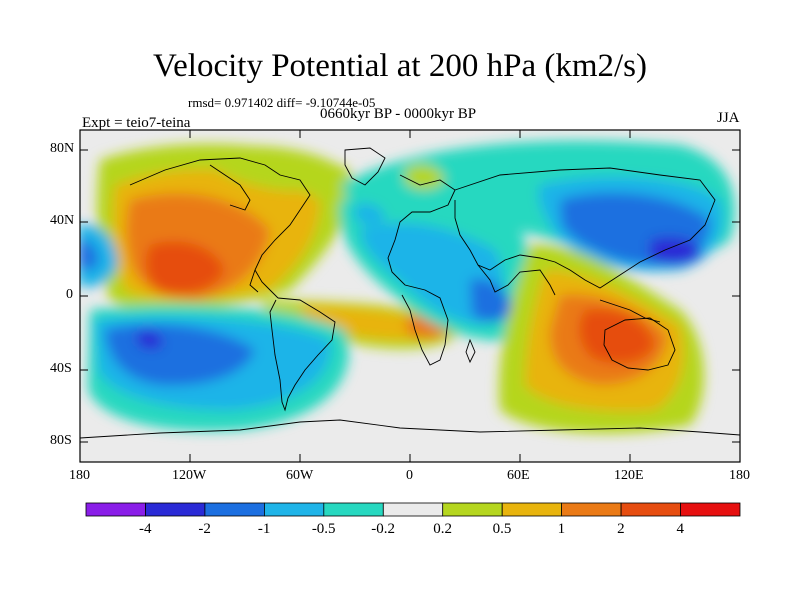  What do you see at coordinates (61, 440) in the screenshot?
I see `lat-tick-label: 80S` at bounding box center [61, 440].